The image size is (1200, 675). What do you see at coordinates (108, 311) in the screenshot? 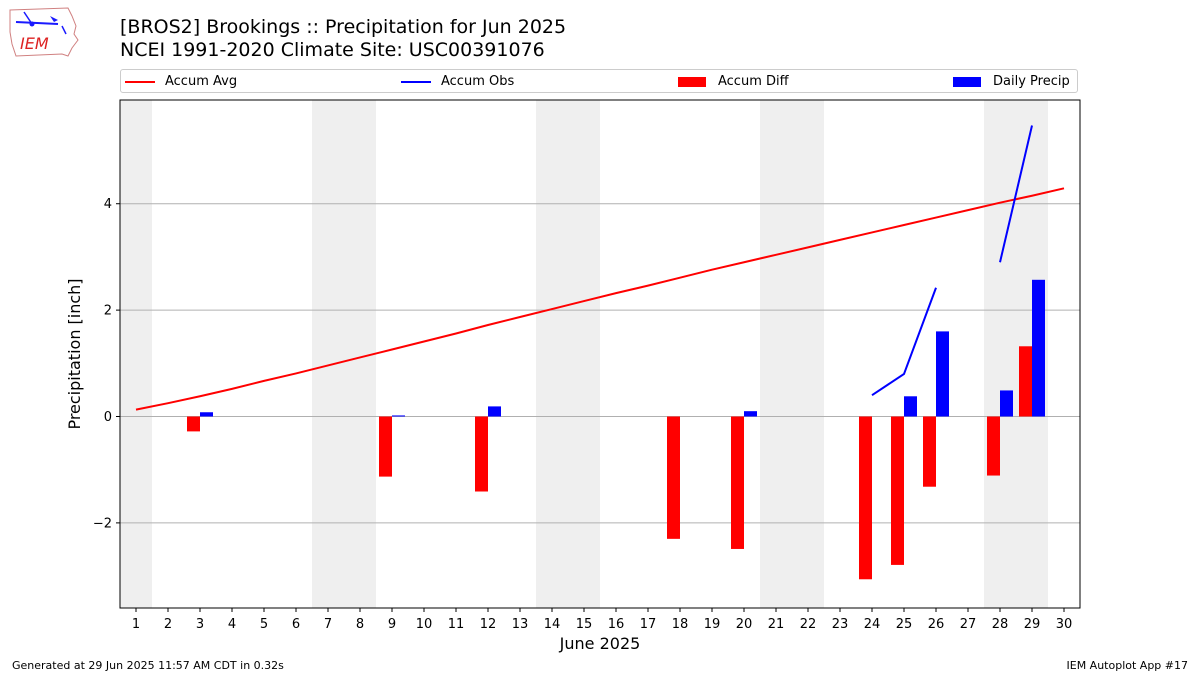
I see `y-tick-label: 2` at bounding box center [108, 311].